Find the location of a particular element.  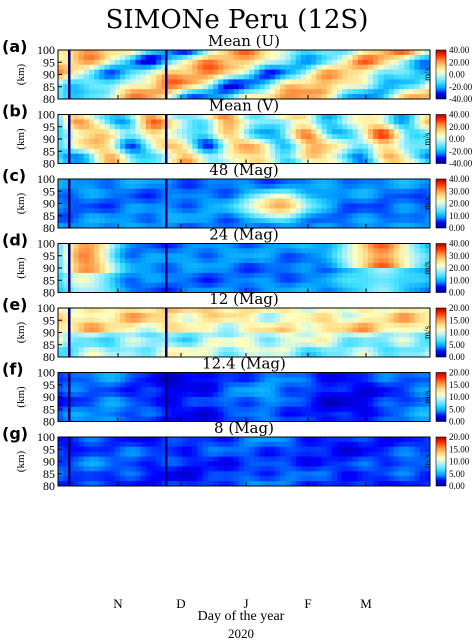

data-gap is located at coordinates (69, 74).